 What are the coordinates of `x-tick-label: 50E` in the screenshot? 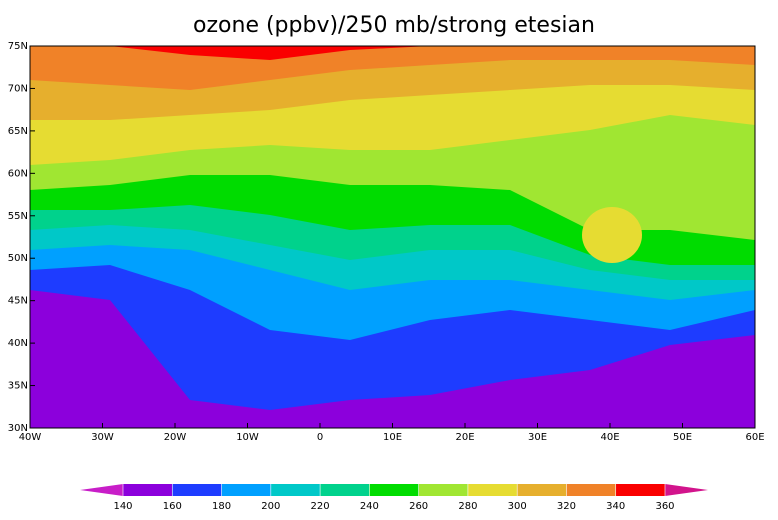 It's located at (682, 437).